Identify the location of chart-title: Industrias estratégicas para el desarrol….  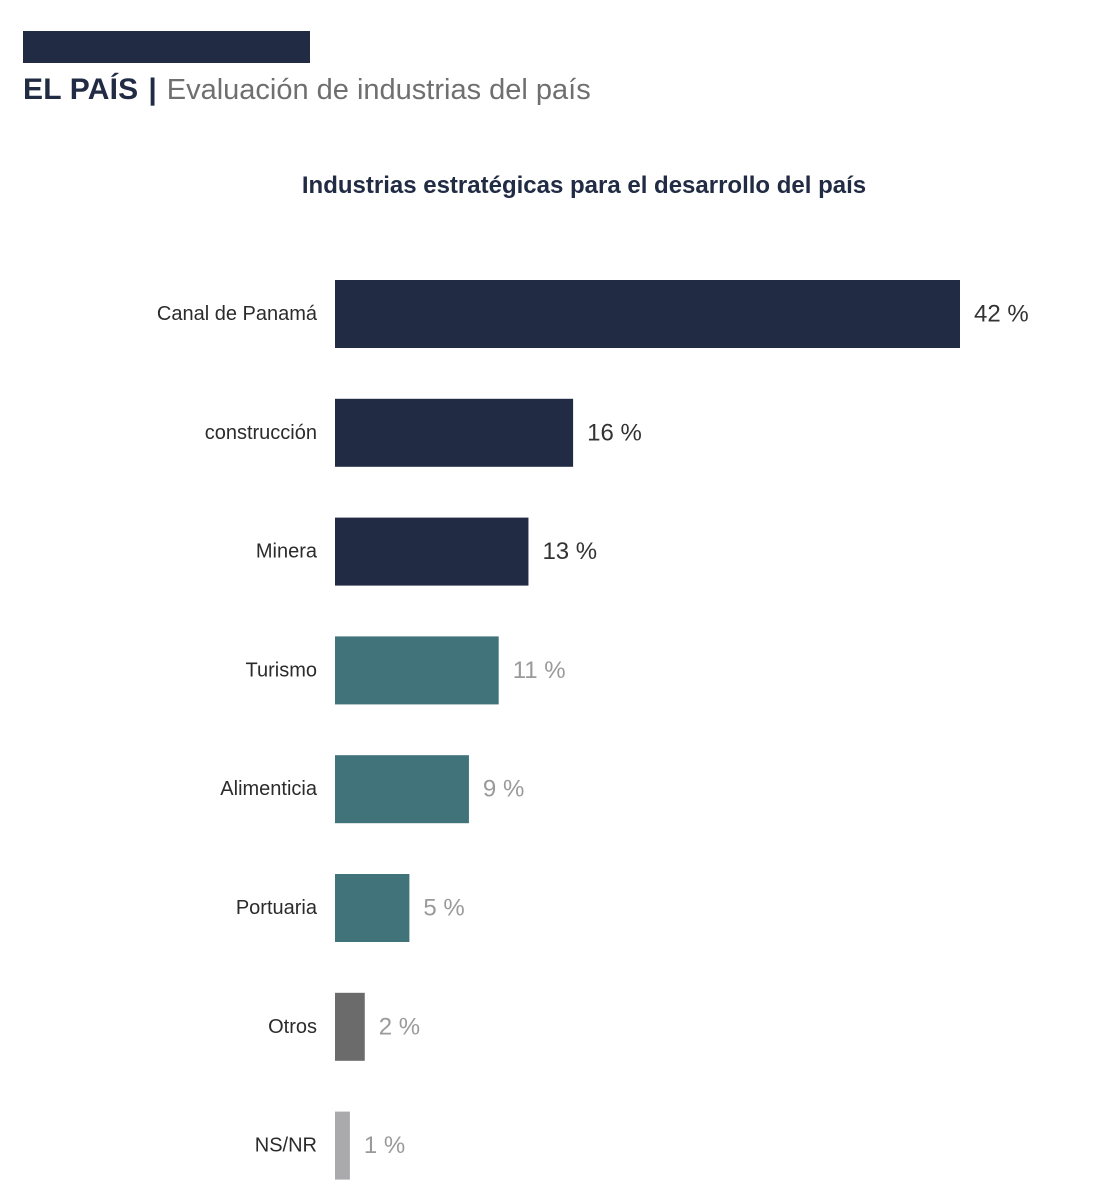
(584, 185).